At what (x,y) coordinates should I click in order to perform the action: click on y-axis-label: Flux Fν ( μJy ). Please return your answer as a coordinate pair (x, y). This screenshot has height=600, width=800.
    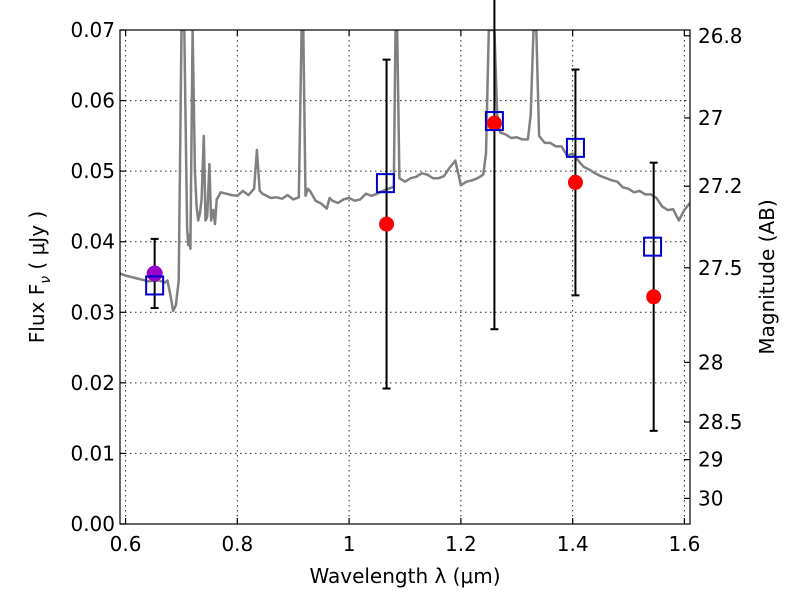
    Looking at the image, I should click on (39, 277).